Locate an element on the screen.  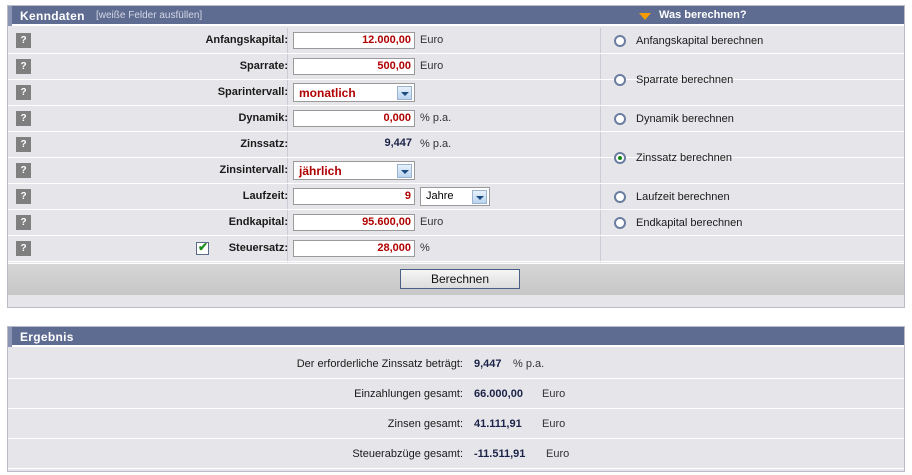
select-sparintervall: monatlich is located at coordinates (354, 92).